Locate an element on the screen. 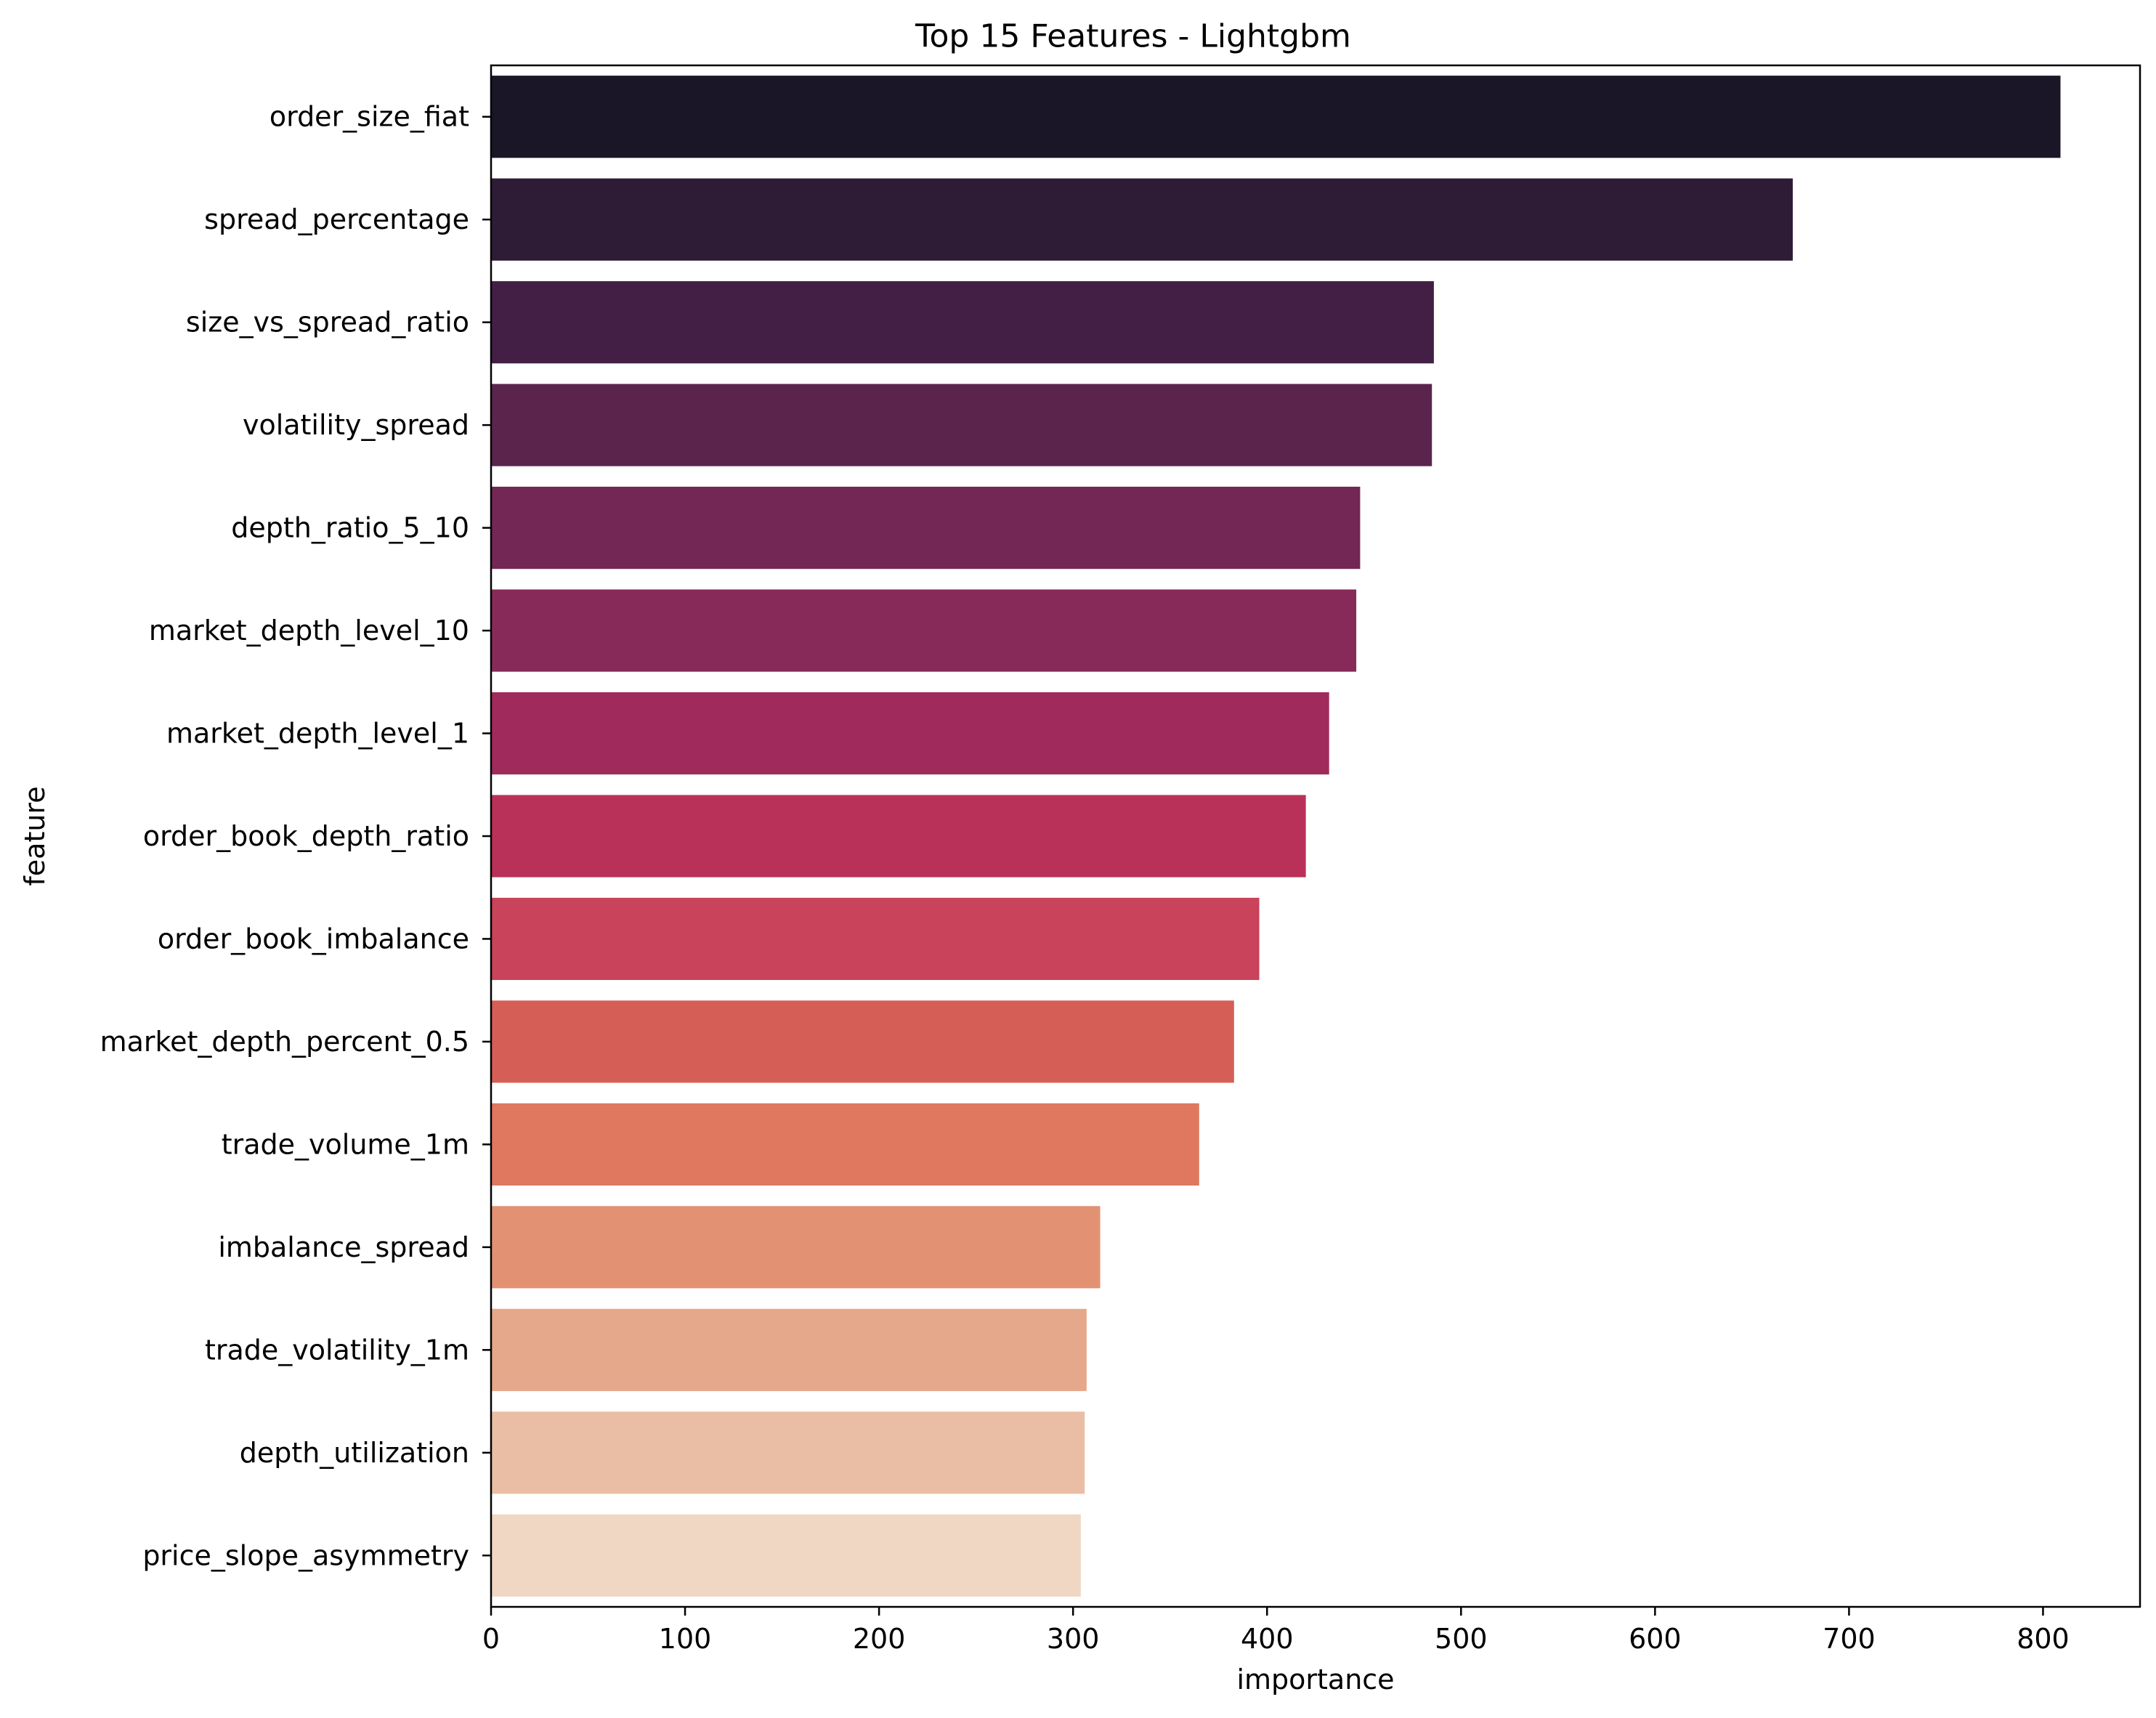 This screenshot has height=1718, width=2156. y-tick-label: trade_volume_1m is located at coordinates (345, 1144).